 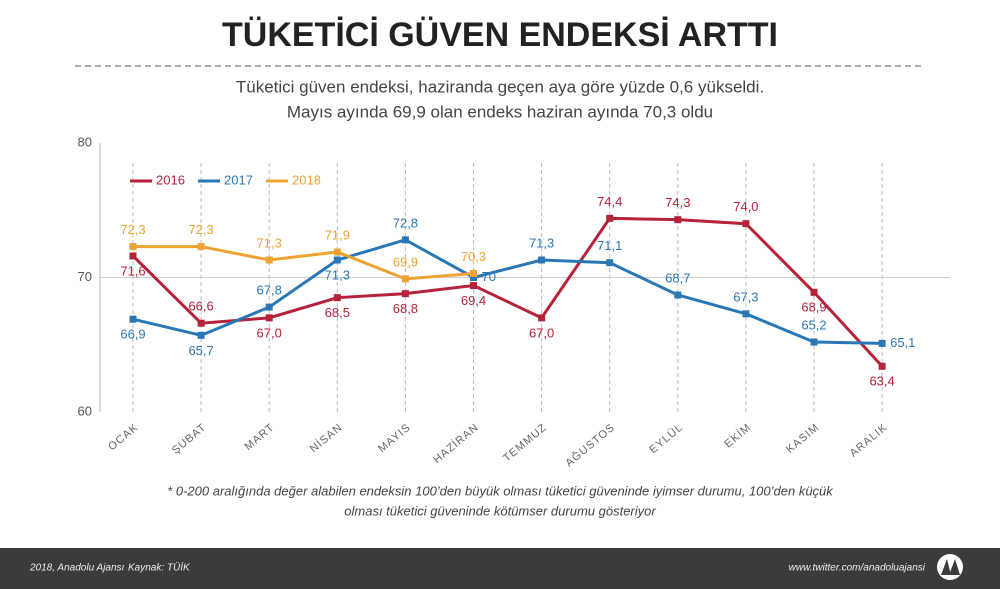 I want to click on footer-credit: 2018, Anadolu Ajansı, so click(x=77, y=568).